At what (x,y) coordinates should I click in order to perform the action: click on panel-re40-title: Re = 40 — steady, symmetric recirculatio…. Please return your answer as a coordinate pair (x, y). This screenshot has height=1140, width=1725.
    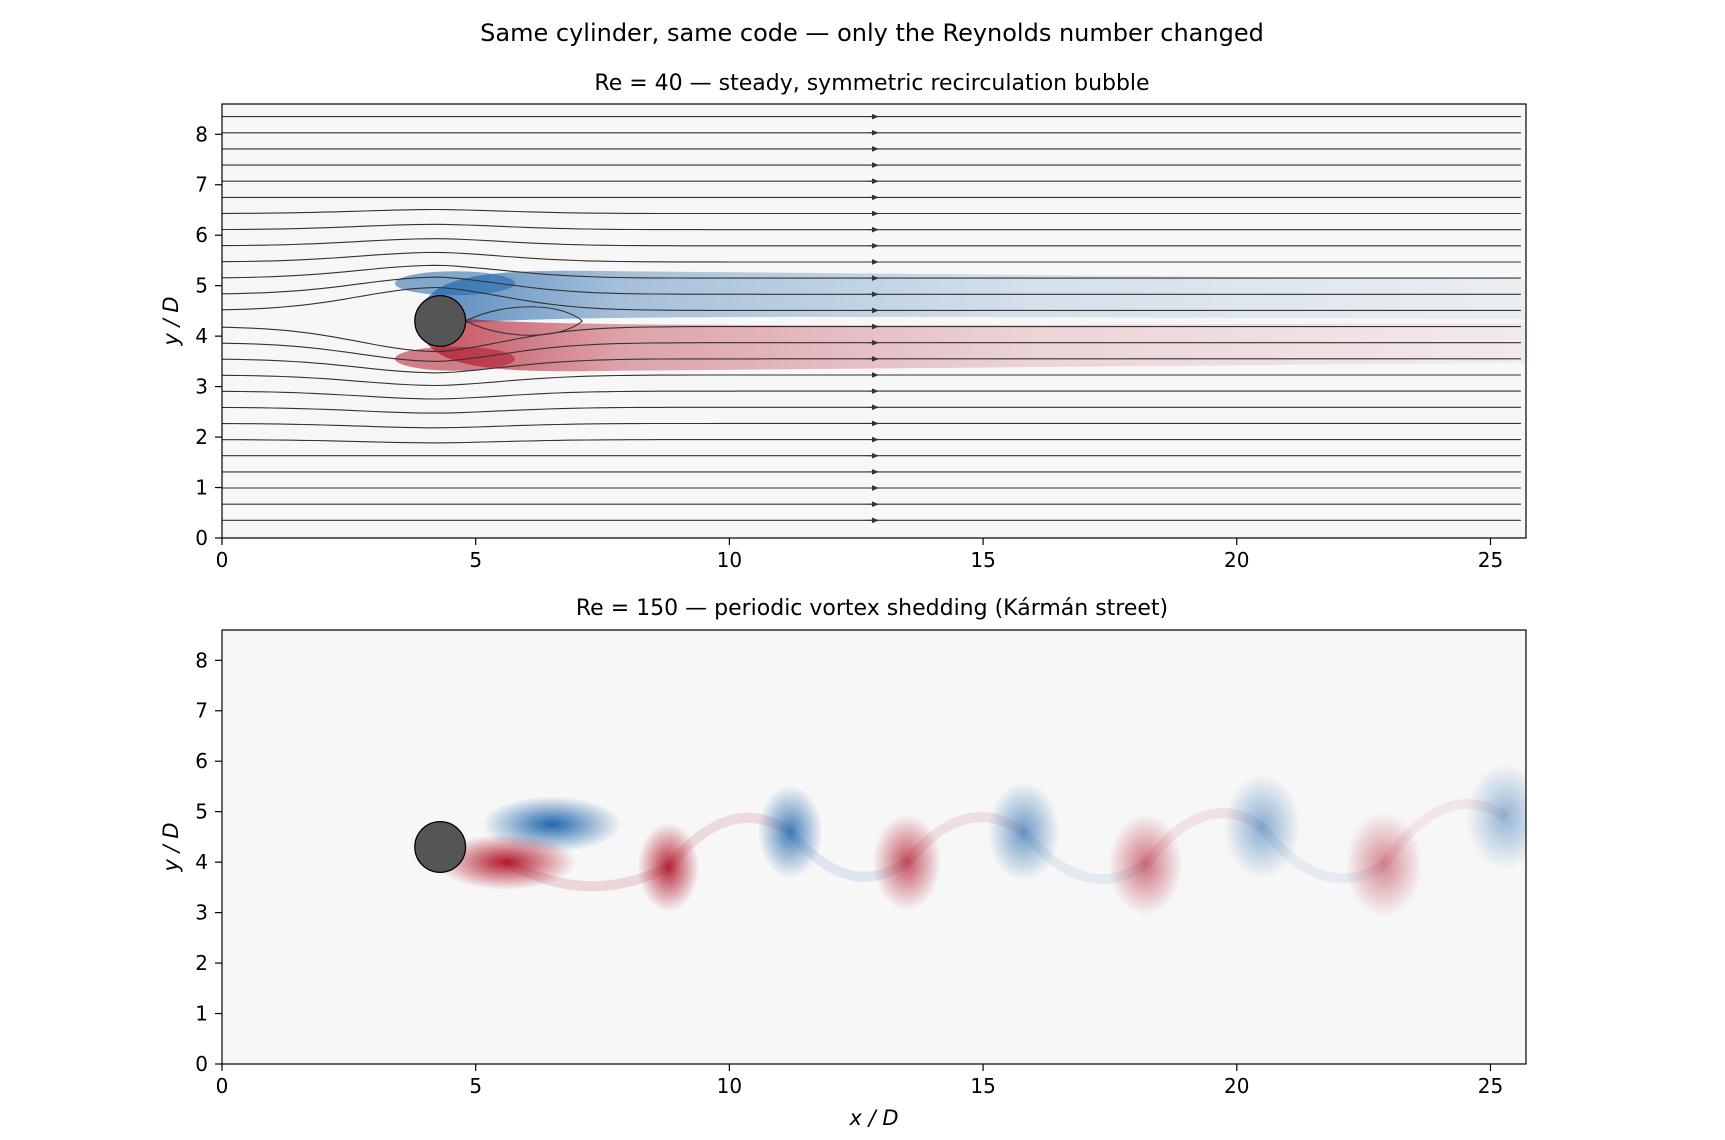
    Looking at the image, I should click on (871, 83).